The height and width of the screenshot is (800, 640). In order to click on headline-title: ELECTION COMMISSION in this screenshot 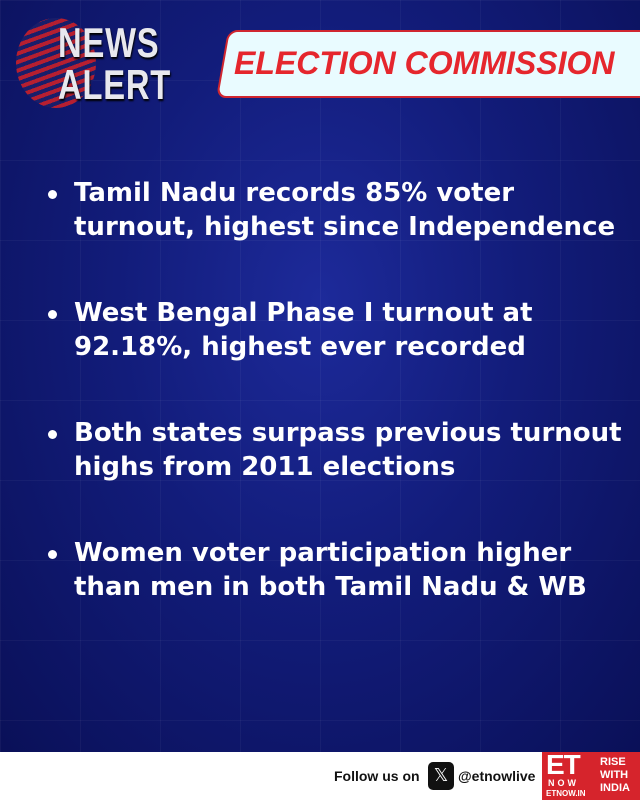, I will do `click(424, 63)`.